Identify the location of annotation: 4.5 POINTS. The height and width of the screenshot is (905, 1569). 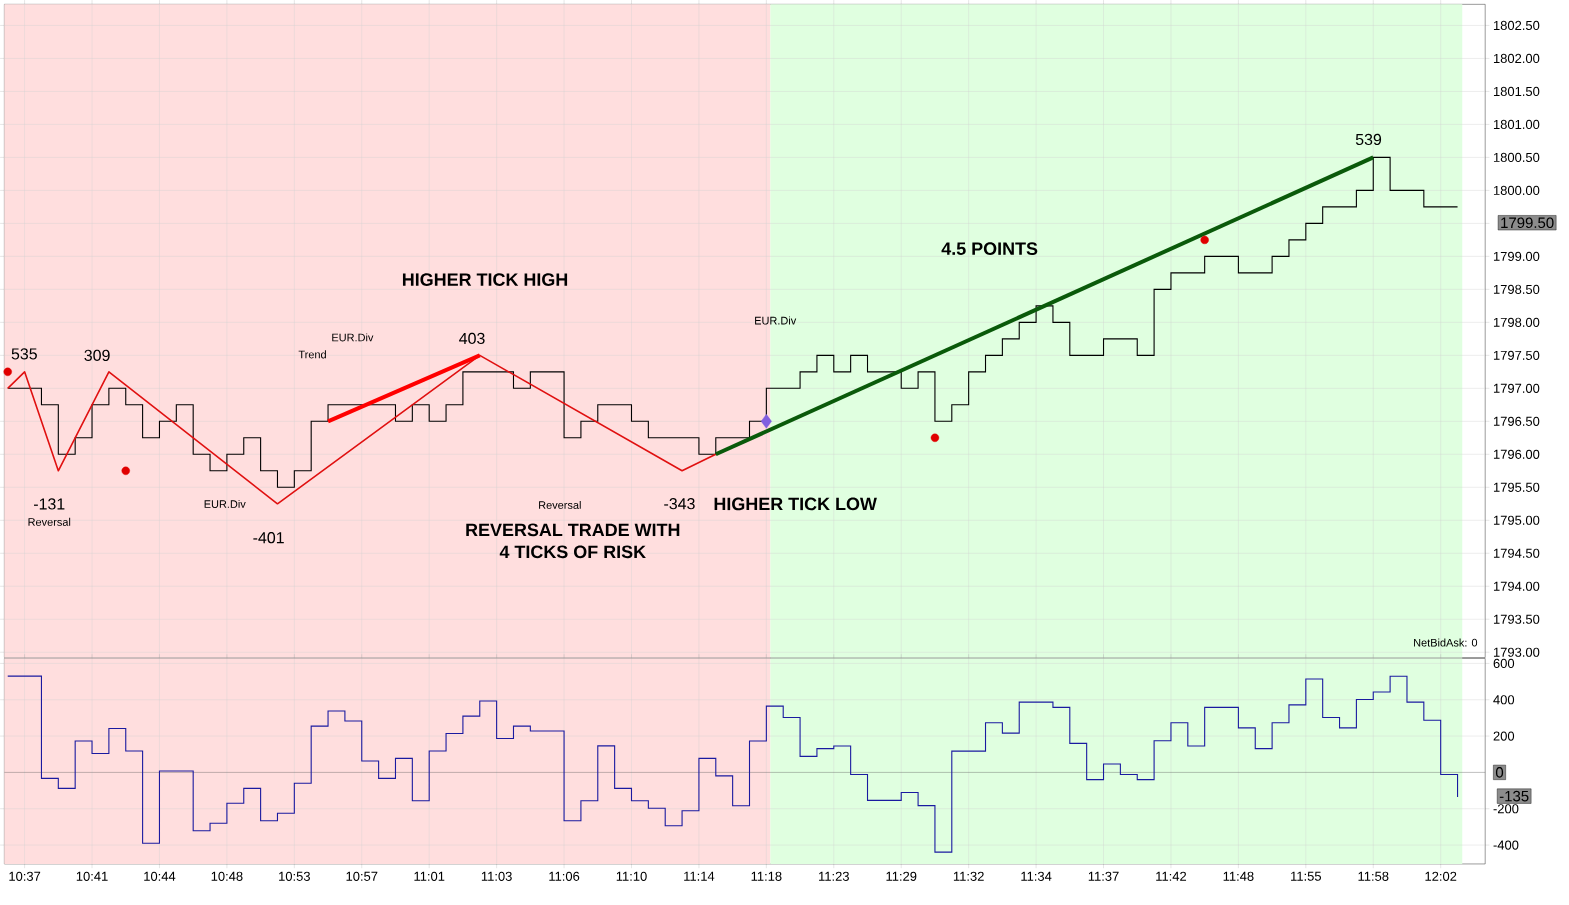
(989, 249).